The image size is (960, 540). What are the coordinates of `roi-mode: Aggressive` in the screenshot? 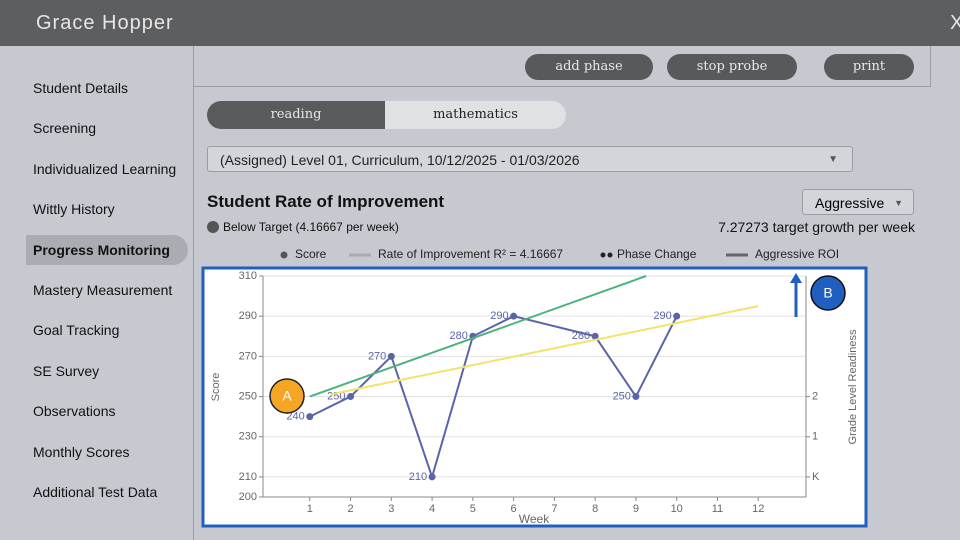 It's located at (850, 203).